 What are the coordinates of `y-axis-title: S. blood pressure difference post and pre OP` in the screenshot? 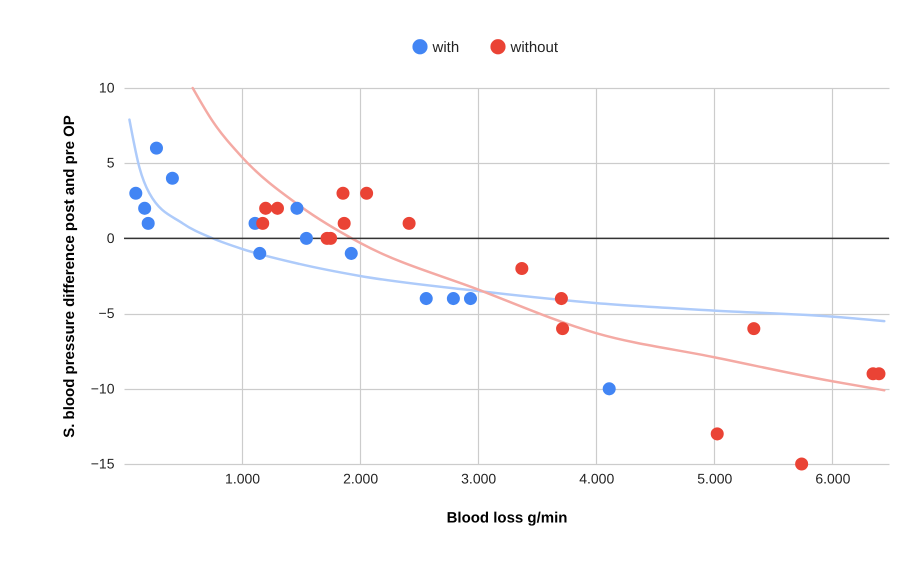 It's located at (69, 276).